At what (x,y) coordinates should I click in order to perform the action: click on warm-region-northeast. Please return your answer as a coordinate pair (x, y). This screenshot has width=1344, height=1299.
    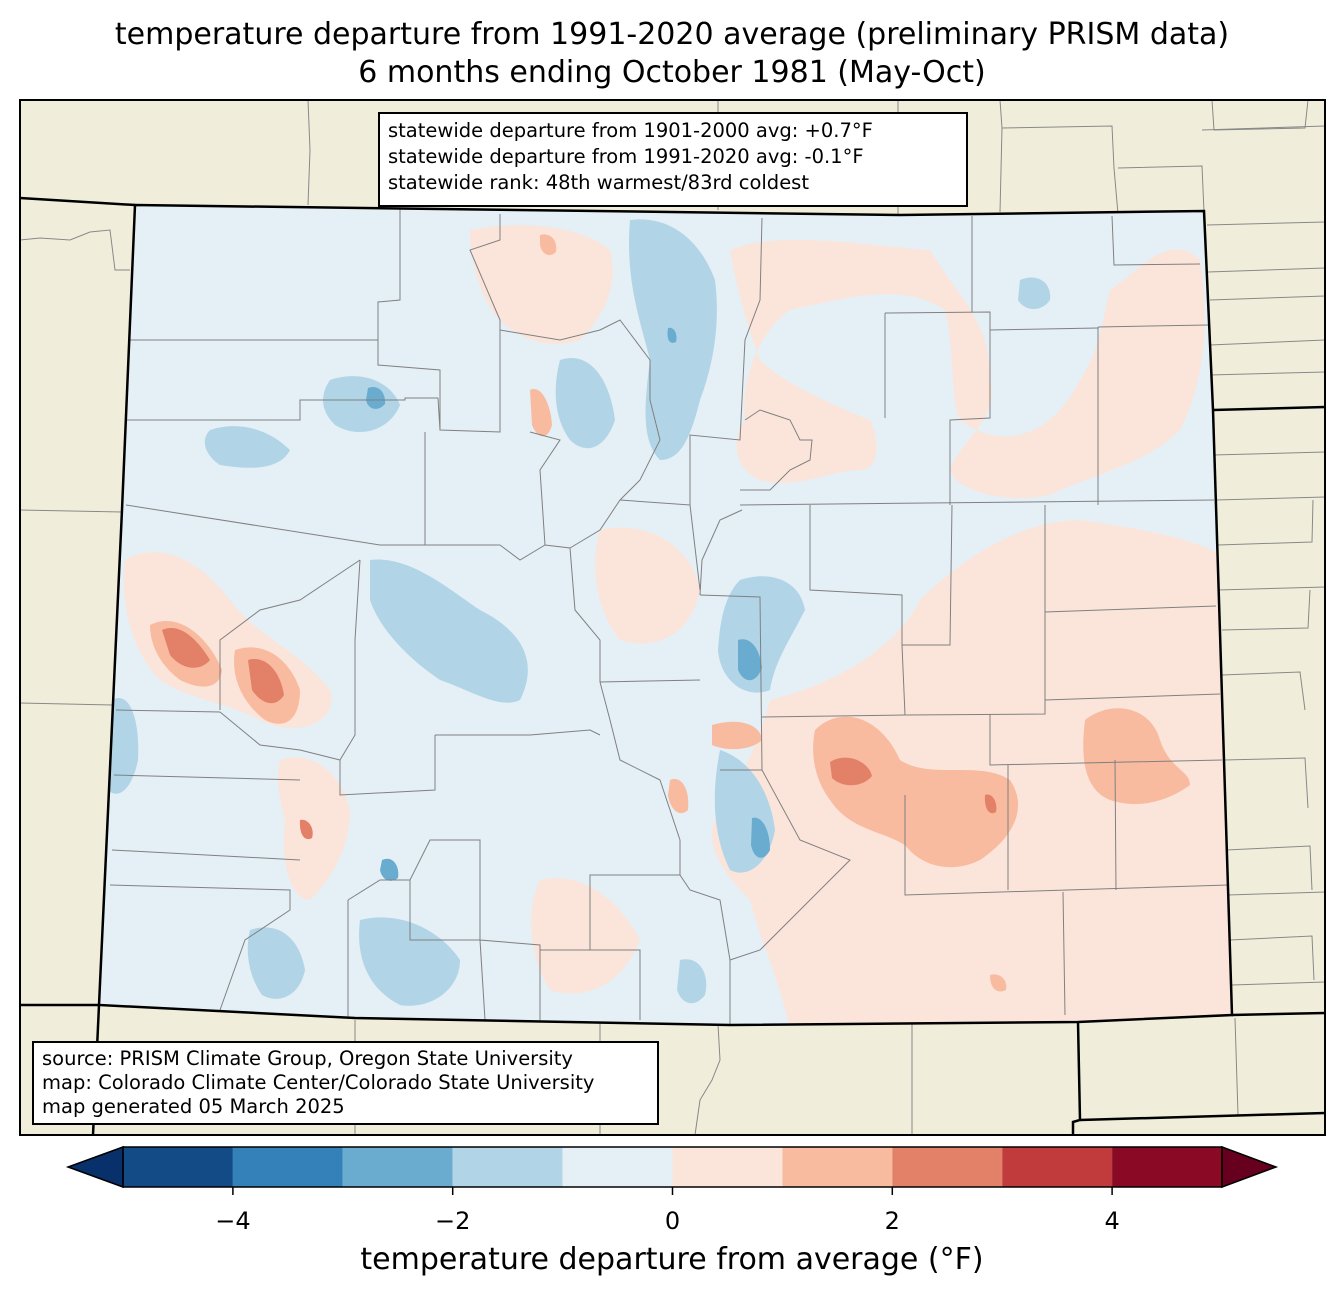
    Looking at the image, I should click on (967, 369).